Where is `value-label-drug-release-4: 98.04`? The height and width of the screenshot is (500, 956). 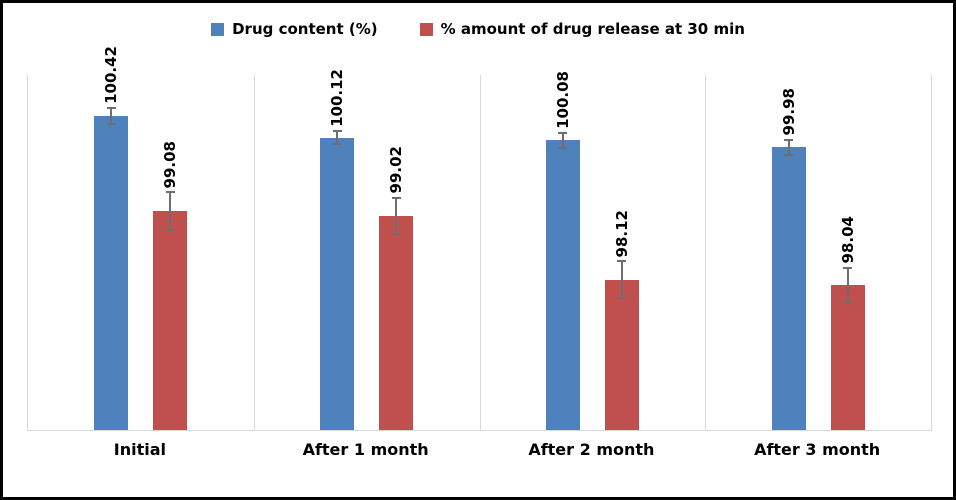 value-label-drug-release-4: 98.04 is located at coordinates (847, 240).